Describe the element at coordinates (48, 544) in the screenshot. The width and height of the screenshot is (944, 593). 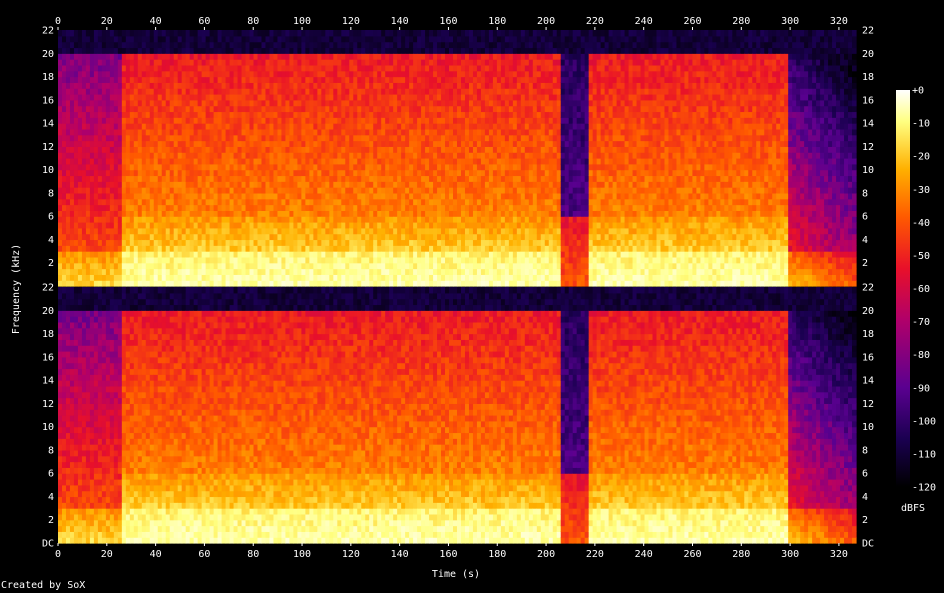
I see `y-tick-label-left: DC` at that location.